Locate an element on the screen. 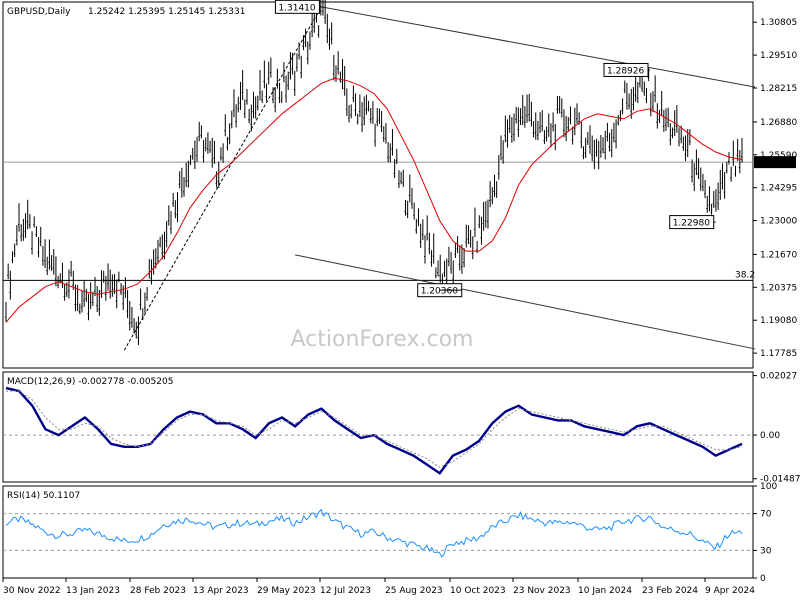  x-tick-label: 12 Jul 2023 is located at coordinates (345, 591).